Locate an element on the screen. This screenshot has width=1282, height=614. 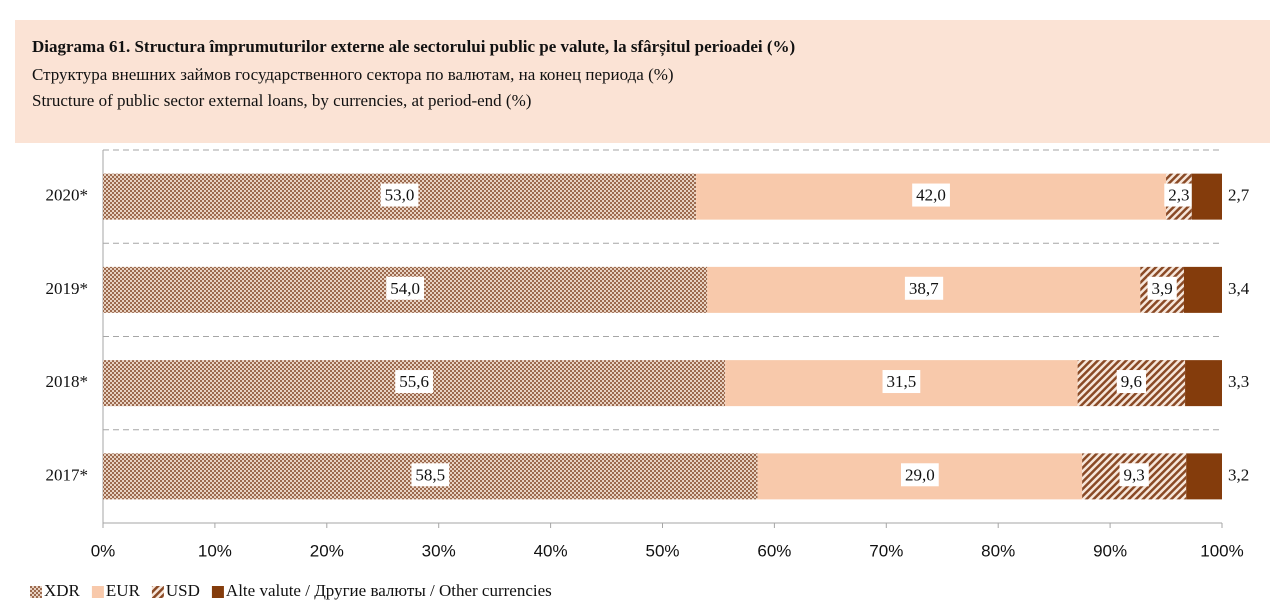
data-label: 9,3 is located at coordinates (1134, 474).